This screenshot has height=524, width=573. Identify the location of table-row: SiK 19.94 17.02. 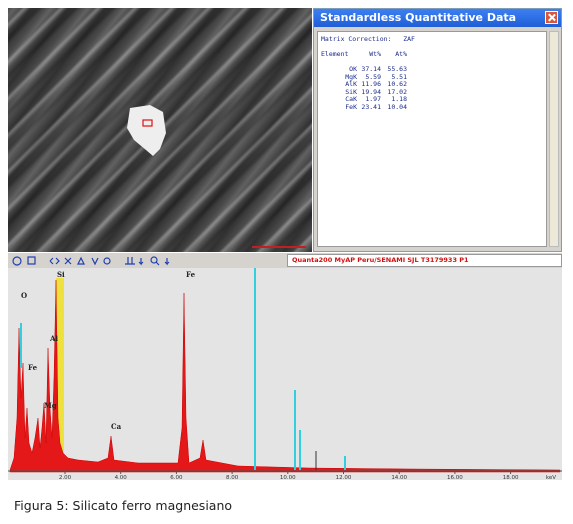
(432, 92).